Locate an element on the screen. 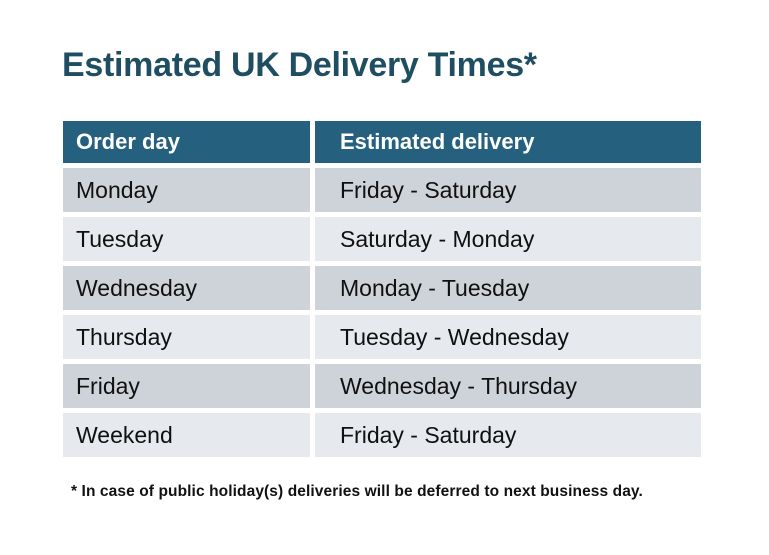 Image resolution: width=769 pixels, height=555 pixels. table-row: Monday Friday - Saturday is located at coordinates (382, 190).